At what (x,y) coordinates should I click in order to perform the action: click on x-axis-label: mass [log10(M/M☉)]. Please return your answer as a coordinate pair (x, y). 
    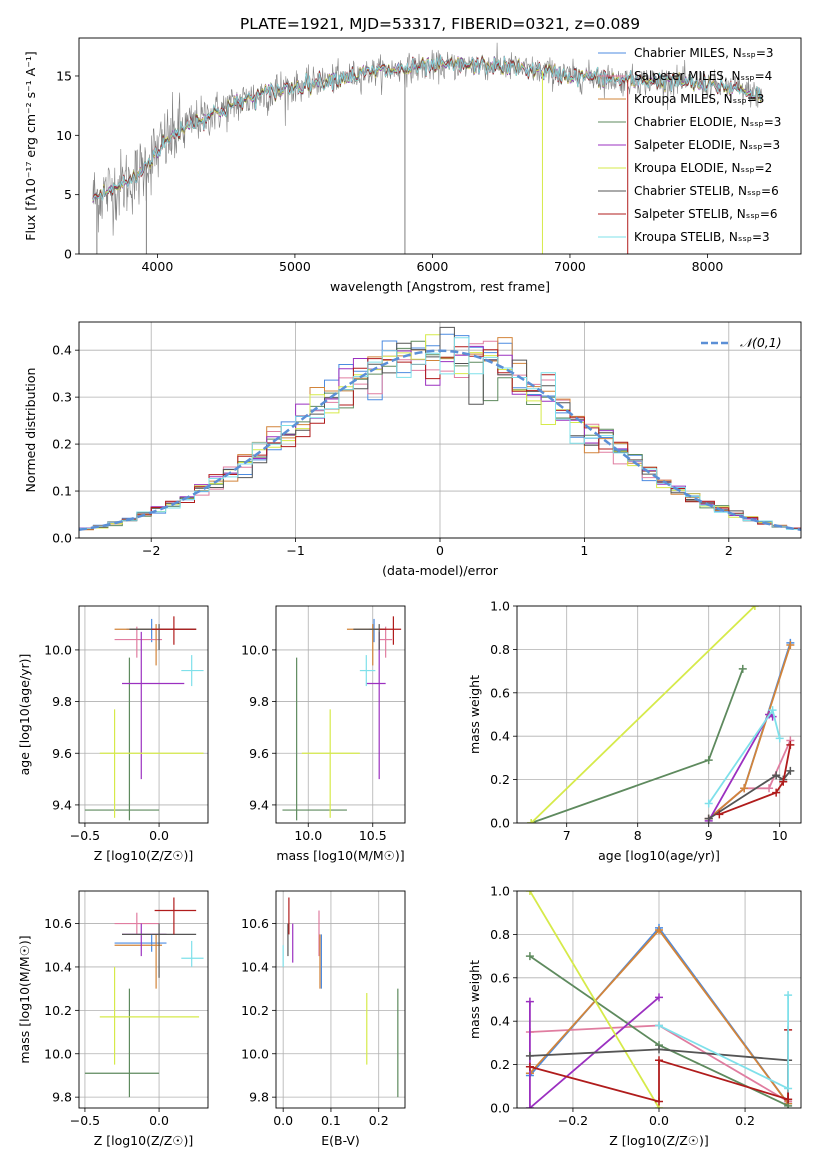
    Looking at the image, I should click on (340, 855).